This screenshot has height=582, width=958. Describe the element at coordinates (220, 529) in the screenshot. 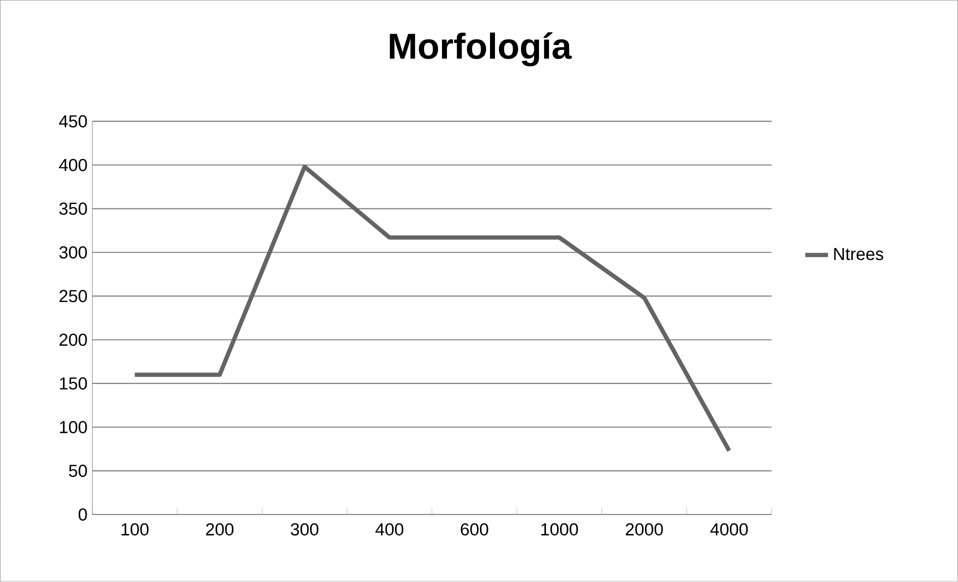

I see `x-tick-label: 200` at that location.